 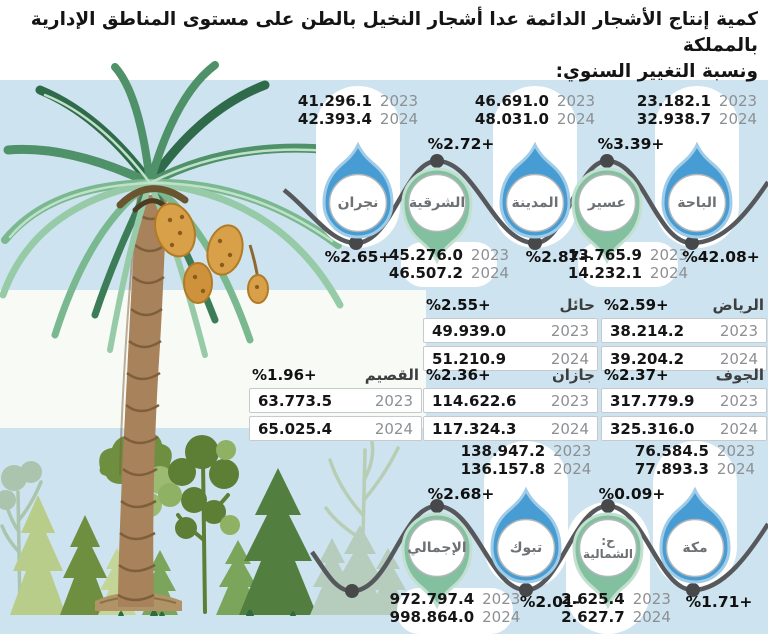 I want to click on table-qassim: القصيم %1.96+ 63.773.5 2023 65.025.4 2024, so click(x=335, y=402).